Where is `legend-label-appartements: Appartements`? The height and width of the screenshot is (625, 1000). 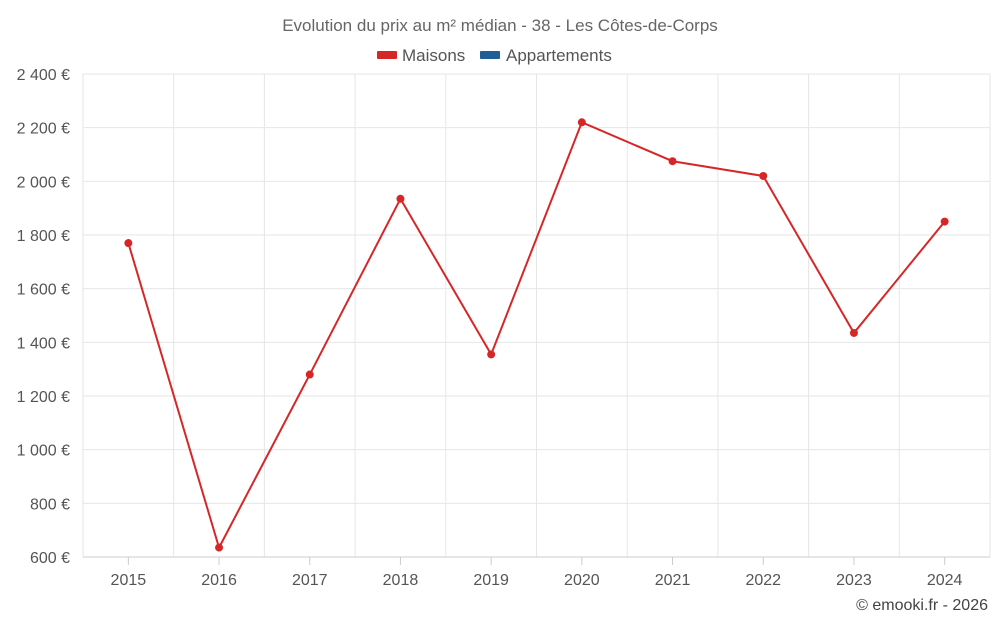 legend-label-appartements: Appartements is located at coordinates (559, 55).